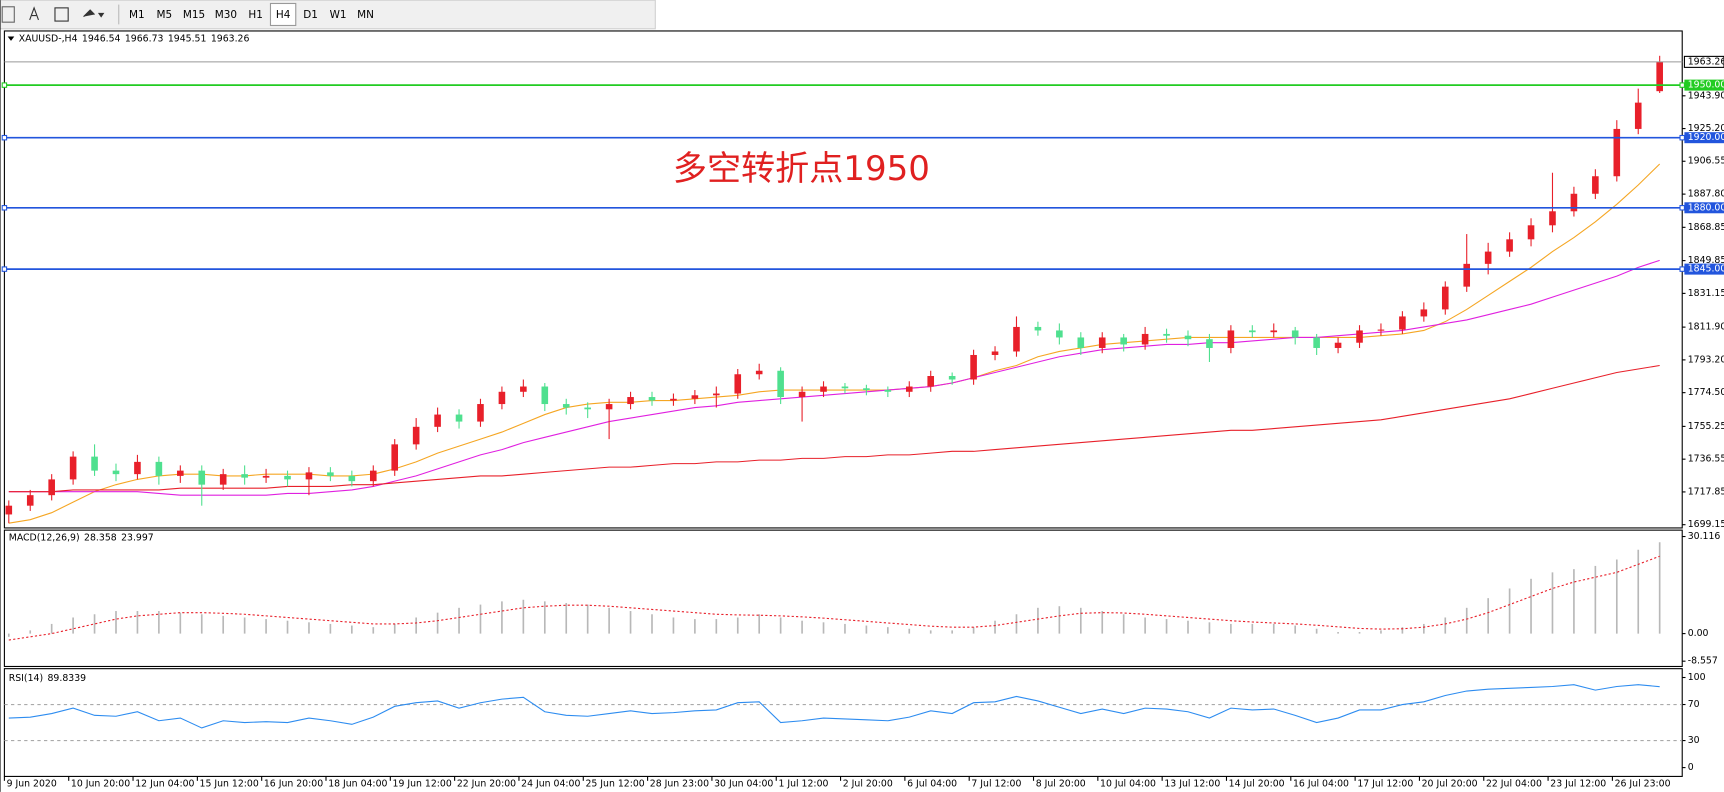 This screenshot has width=1724, height=792. What do you see at coordinates (255, 15) in the screenshot?
I see `timeframe-button: H1` at bounding box center [255, 15].